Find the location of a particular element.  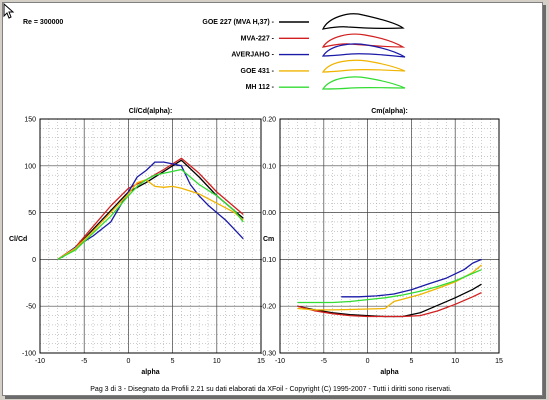

y-tick-label: 50 is located at coordinates (32, 213).